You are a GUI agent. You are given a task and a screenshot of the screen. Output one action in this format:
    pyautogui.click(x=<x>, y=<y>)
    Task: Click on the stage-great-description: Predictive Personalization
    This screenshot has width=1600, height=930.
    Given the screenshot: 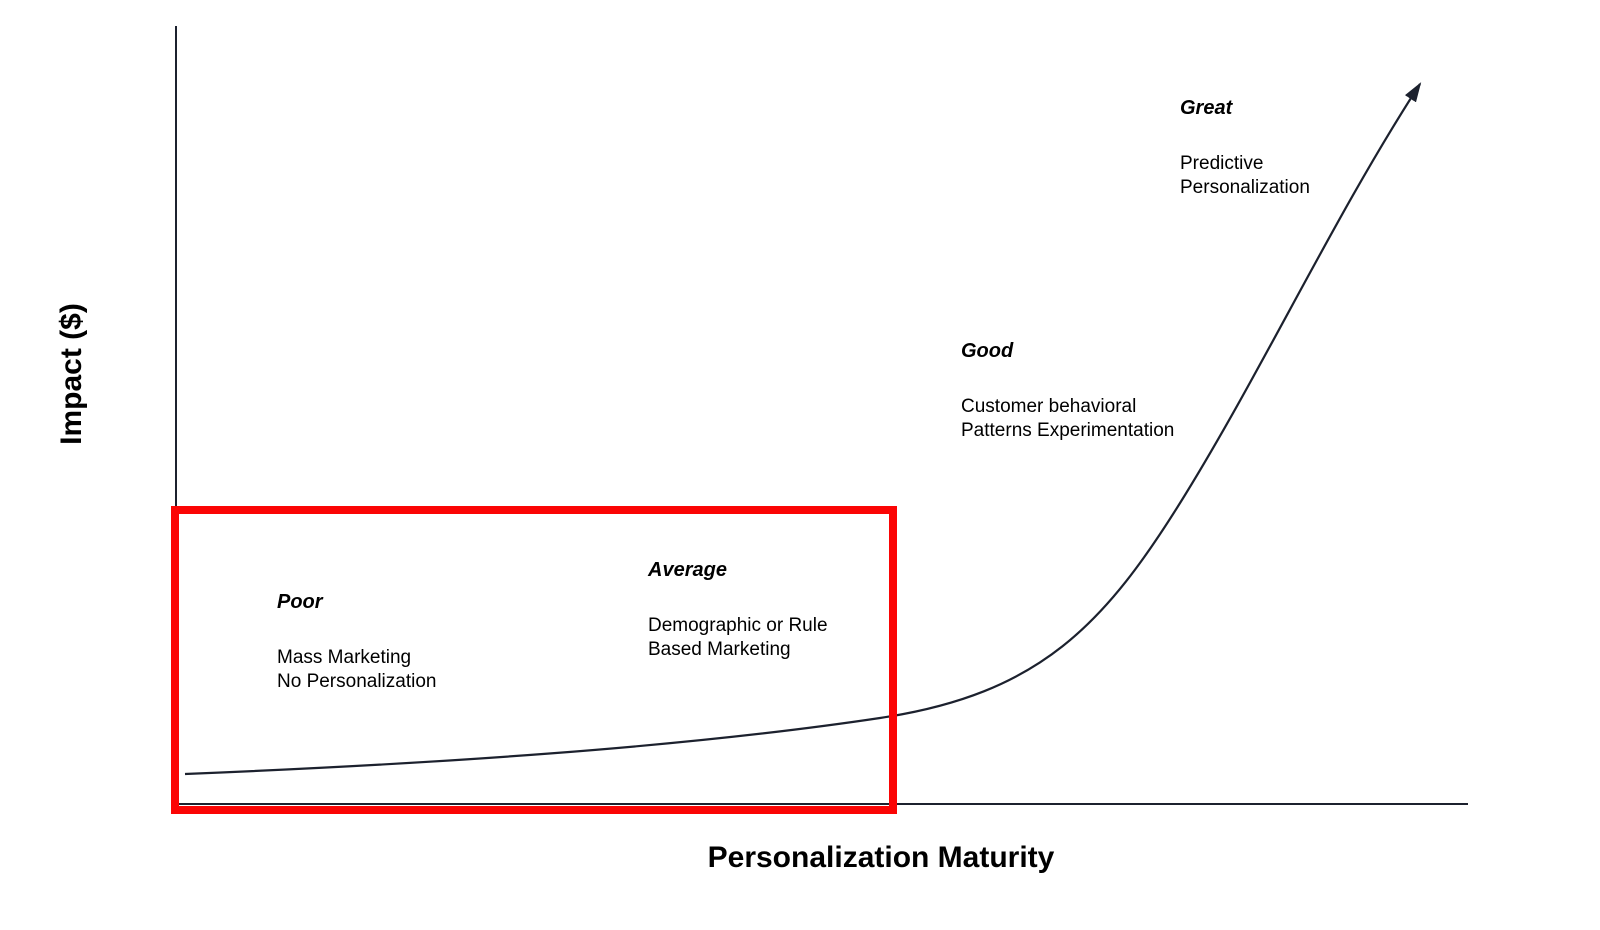 What is the action you would take?
    pyautogui.click(x=1245, y=175)
    